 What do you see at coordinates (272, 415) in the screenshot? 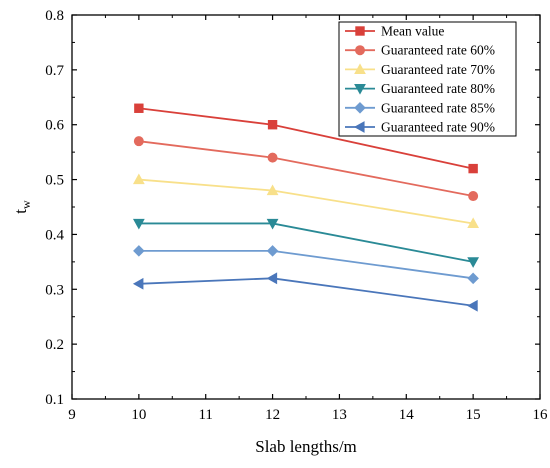
I see `x-tick-label: 12` at bounding box center [272, 415].